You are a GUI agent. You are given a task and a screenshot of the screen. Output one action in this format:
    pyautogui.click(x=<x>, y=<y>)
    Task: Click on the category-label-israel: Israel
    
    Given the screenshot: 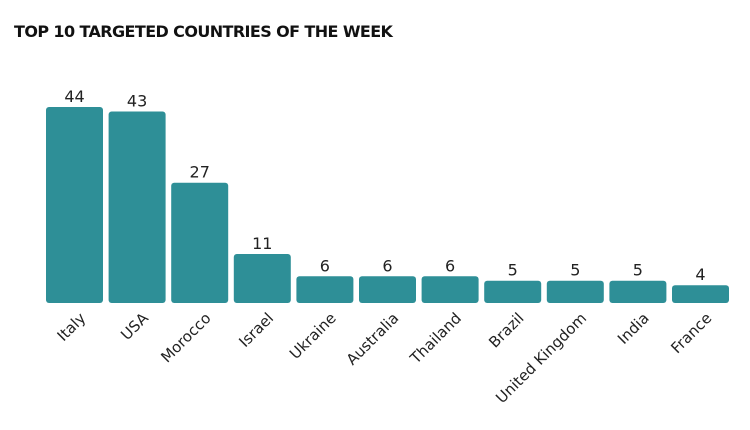 What is the action you would take?
    pyautogui.click(x=256, y=330)
    